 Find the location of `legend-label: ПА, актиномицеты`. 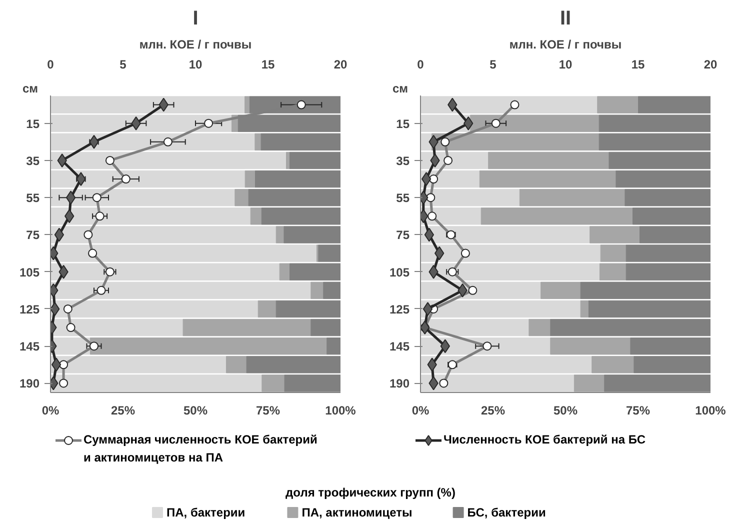

legend-label: ПА, актиномицеты is located at coordinates (357, 513).